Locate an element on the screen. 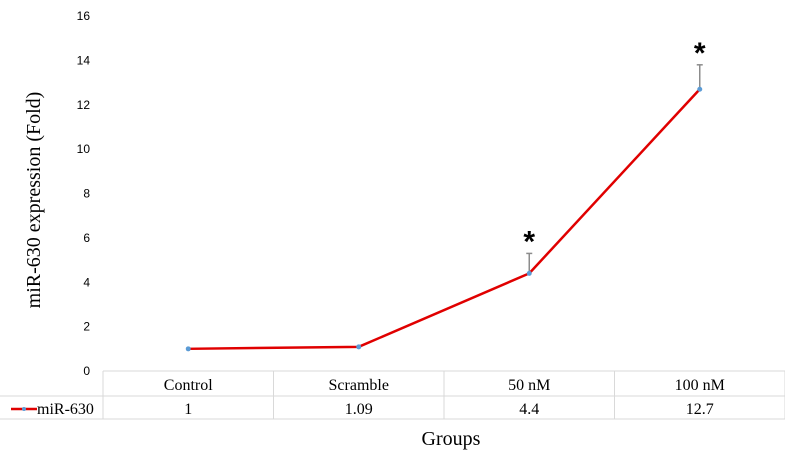 The height and width of the screenshot is (452, 785). data-table-values: 1 1.09 4.4 12.7 is located at coordinates (449, 409).